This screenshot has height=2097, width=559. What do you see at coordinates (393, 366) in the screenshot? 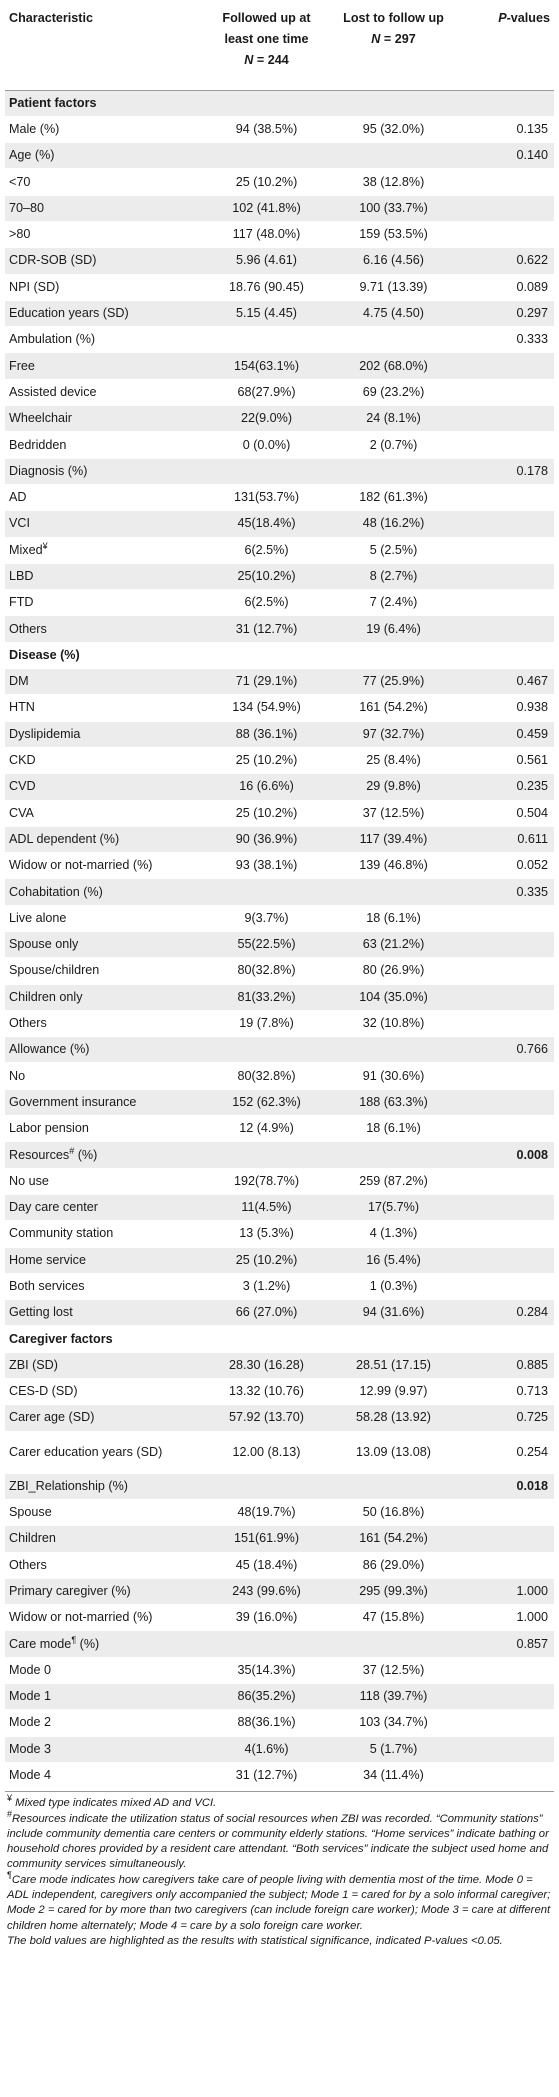
I see `cell-lost-to-follow-up: 202 (68.0%)` at bounding box center [393, 366].